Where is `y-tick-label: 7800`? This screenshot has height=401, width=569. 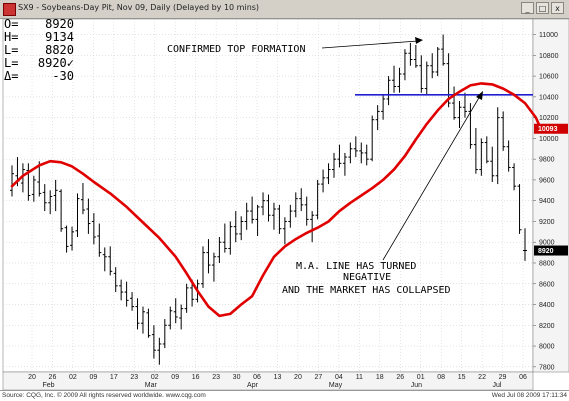 y-tick-label: 7800 is located at coordinates (547, 367).